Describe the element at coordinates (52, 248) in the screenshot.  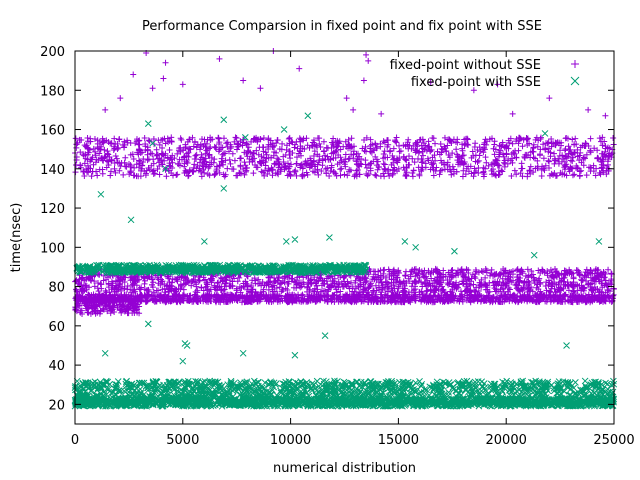
I see `y-tick-label: 100` at that location.